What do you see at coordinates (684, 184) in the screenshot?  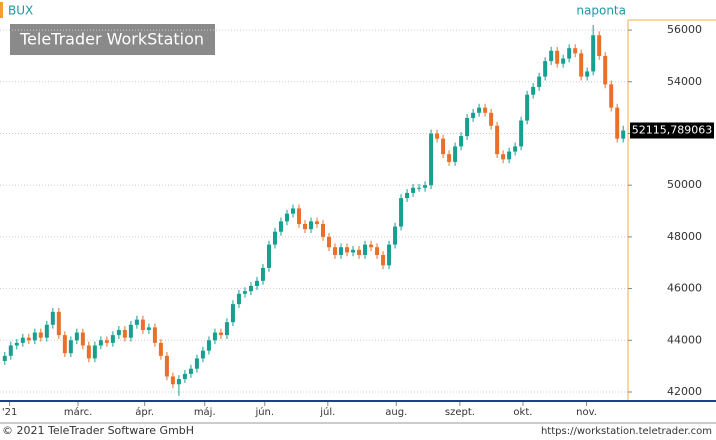 I see `y-tick-label: 50000` at bounding box center [684, 184].